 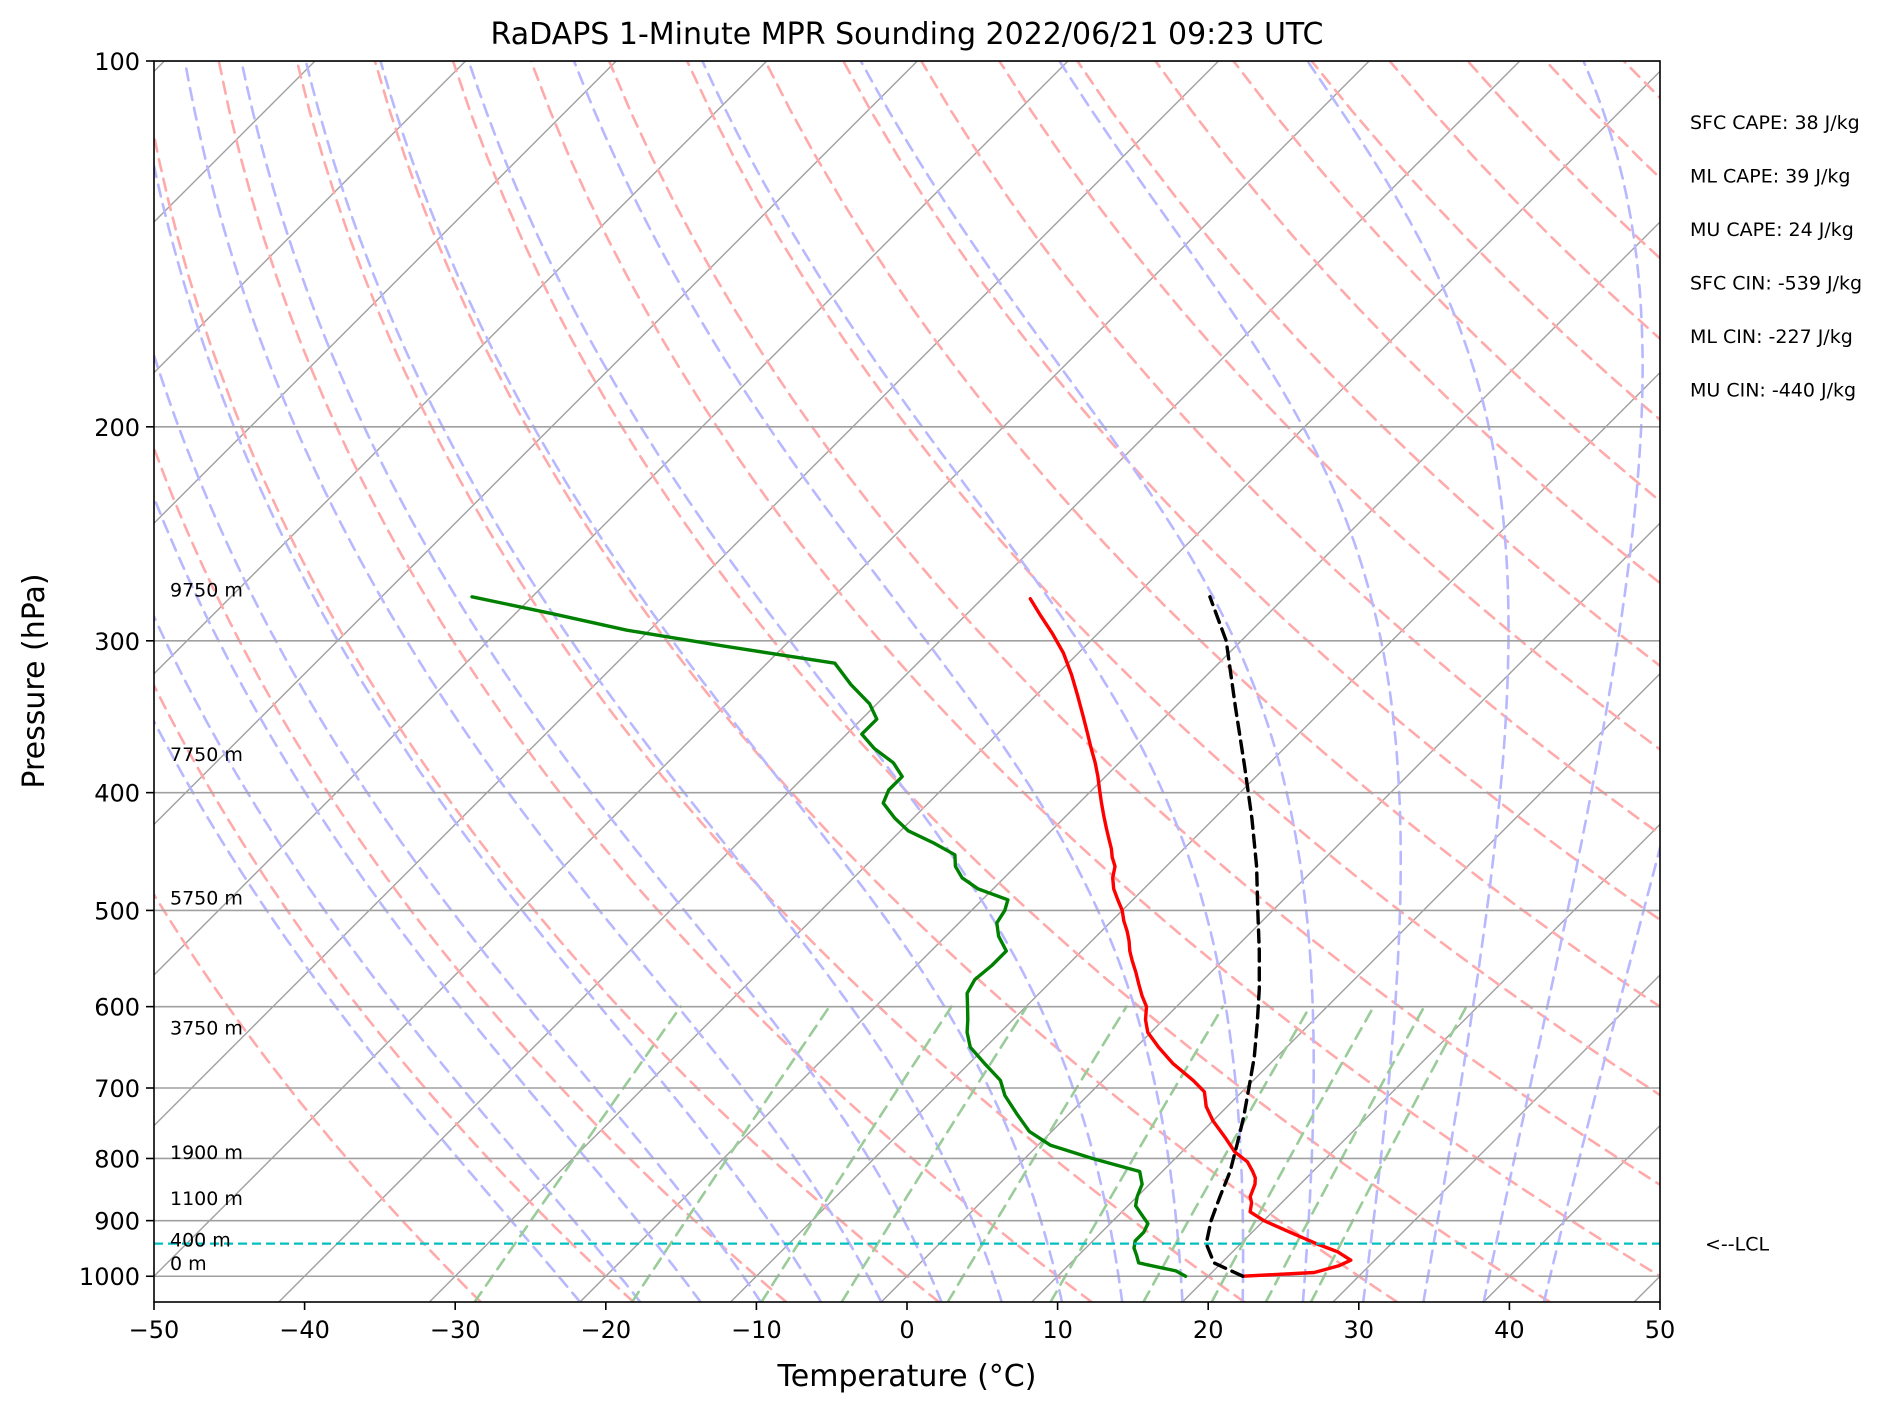 What do you see at coordinates (1359, 1330) in the screenshot?
I see `x-tick-label: 30` at bounding box center [1359, 1330].